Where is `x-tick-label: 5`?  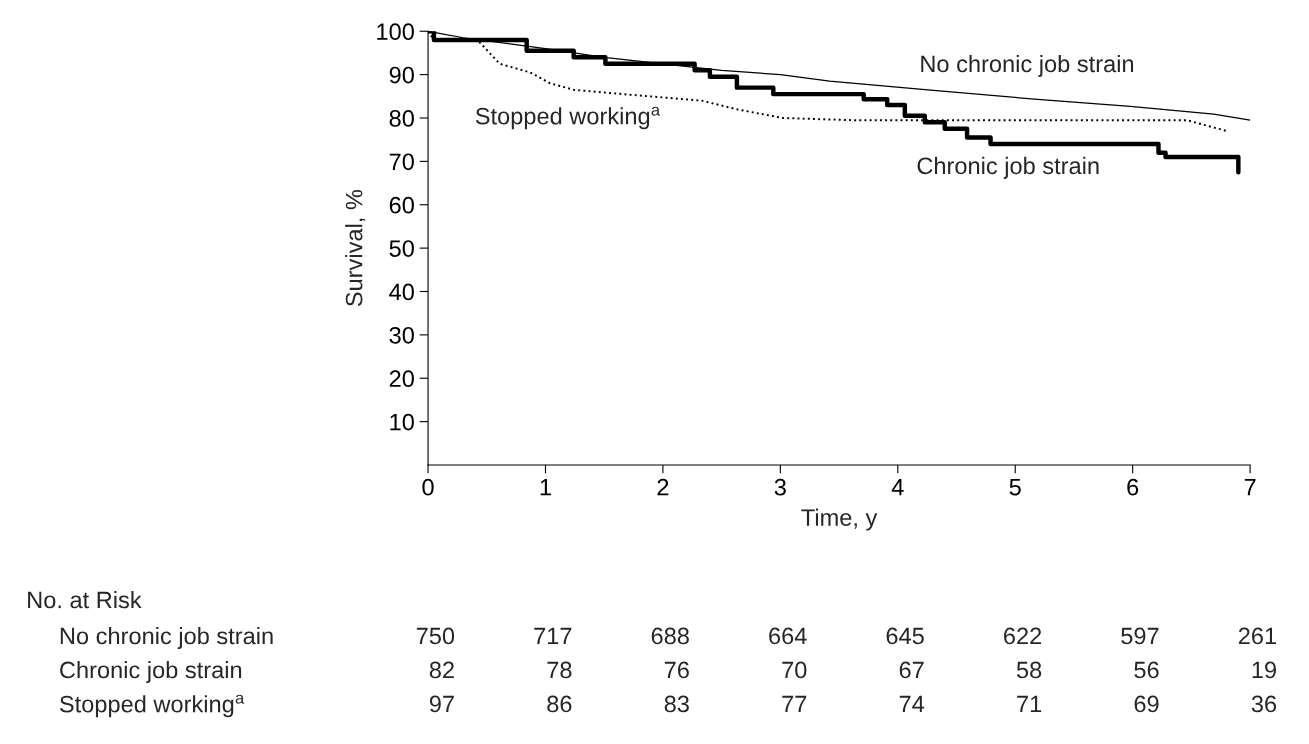
x-tick-label: 5 is located at coordinates (1015, 487).